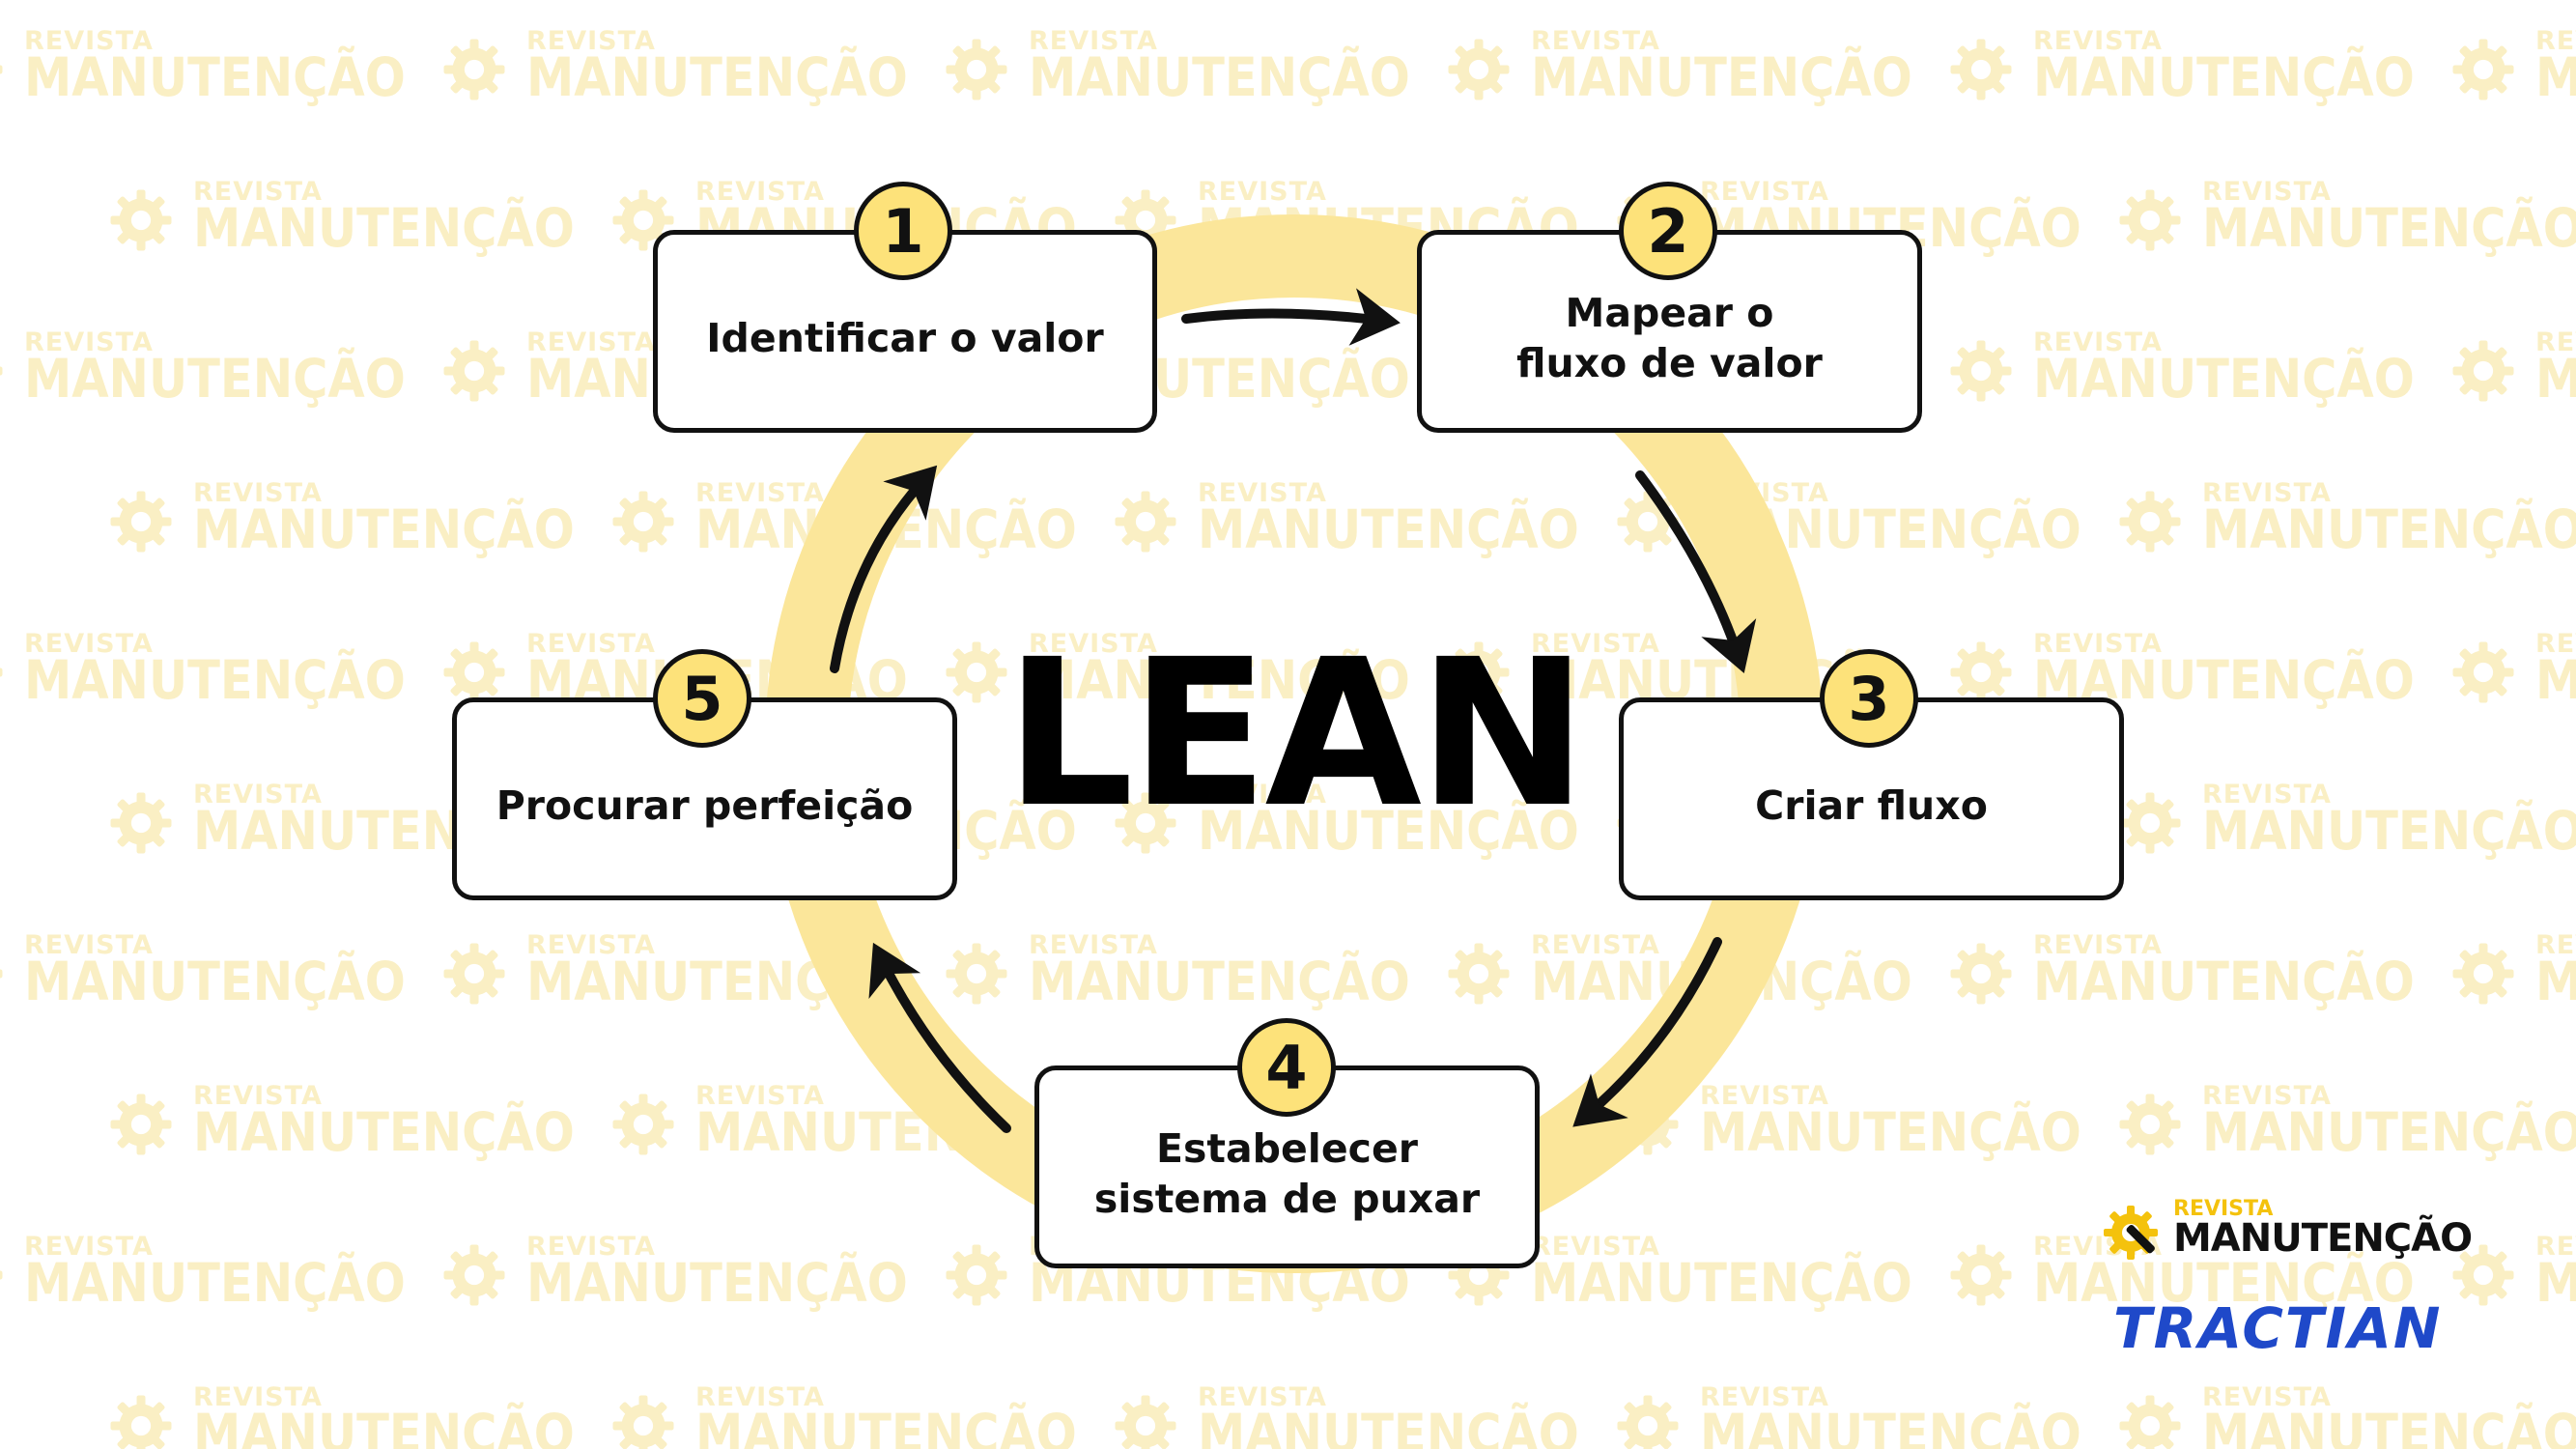 The image size is (2576, 1449). I want to click on brand-logos: REVISTA MANUTENÇÃO TRACTIAN, so click(2284, 1279).